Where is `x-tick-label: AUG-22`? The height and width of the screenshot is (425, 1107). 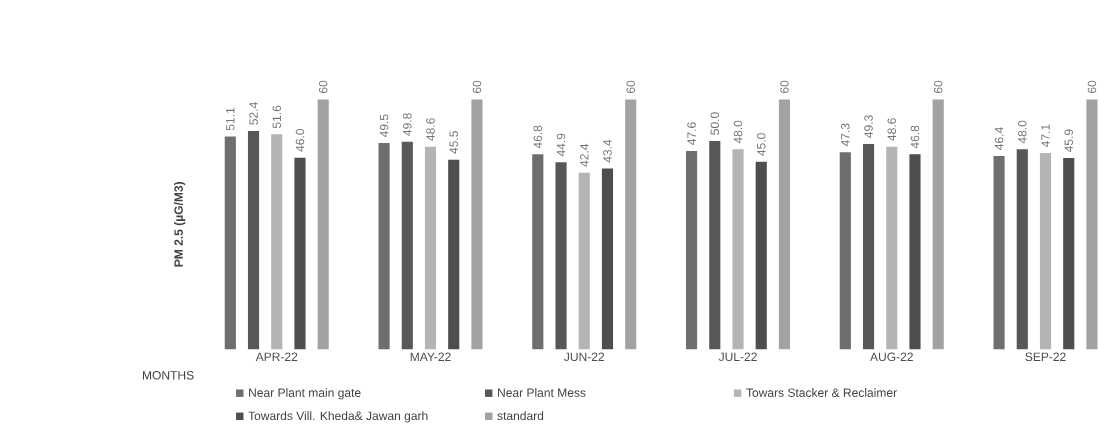 x-tick-label: AUG-22 is located at coordinates (891, 357).